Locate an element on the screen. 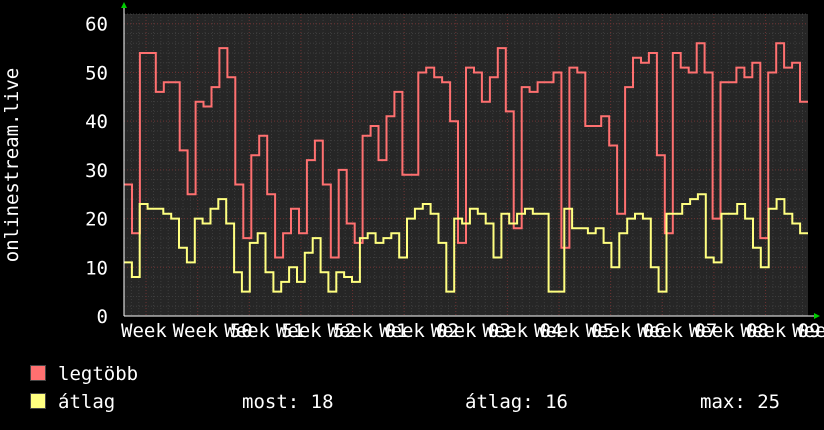  stat-most-value: 18 is located at coordinates (322, 402).